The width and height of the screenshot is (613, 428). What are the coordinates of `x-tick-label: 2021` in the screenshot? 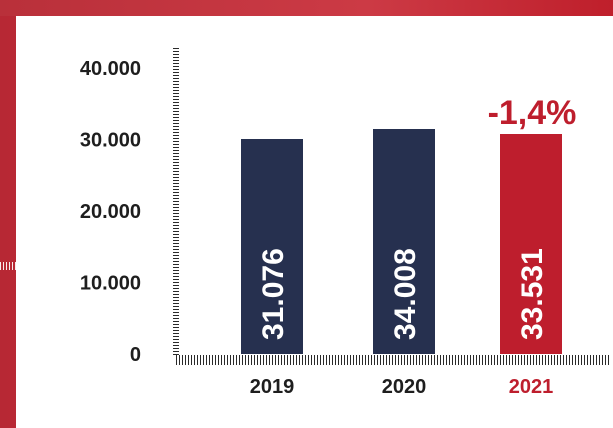 It's located at (531, 387).